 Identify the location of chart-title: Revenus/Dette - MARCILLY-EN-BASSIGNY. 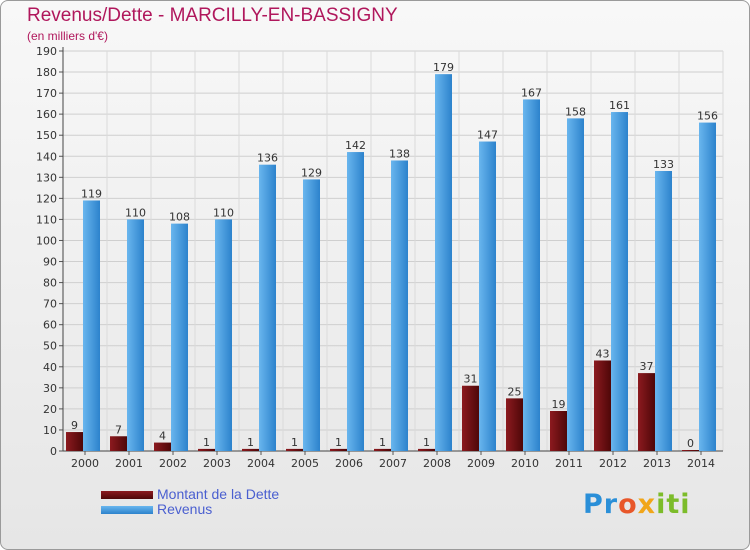
(212, 15).